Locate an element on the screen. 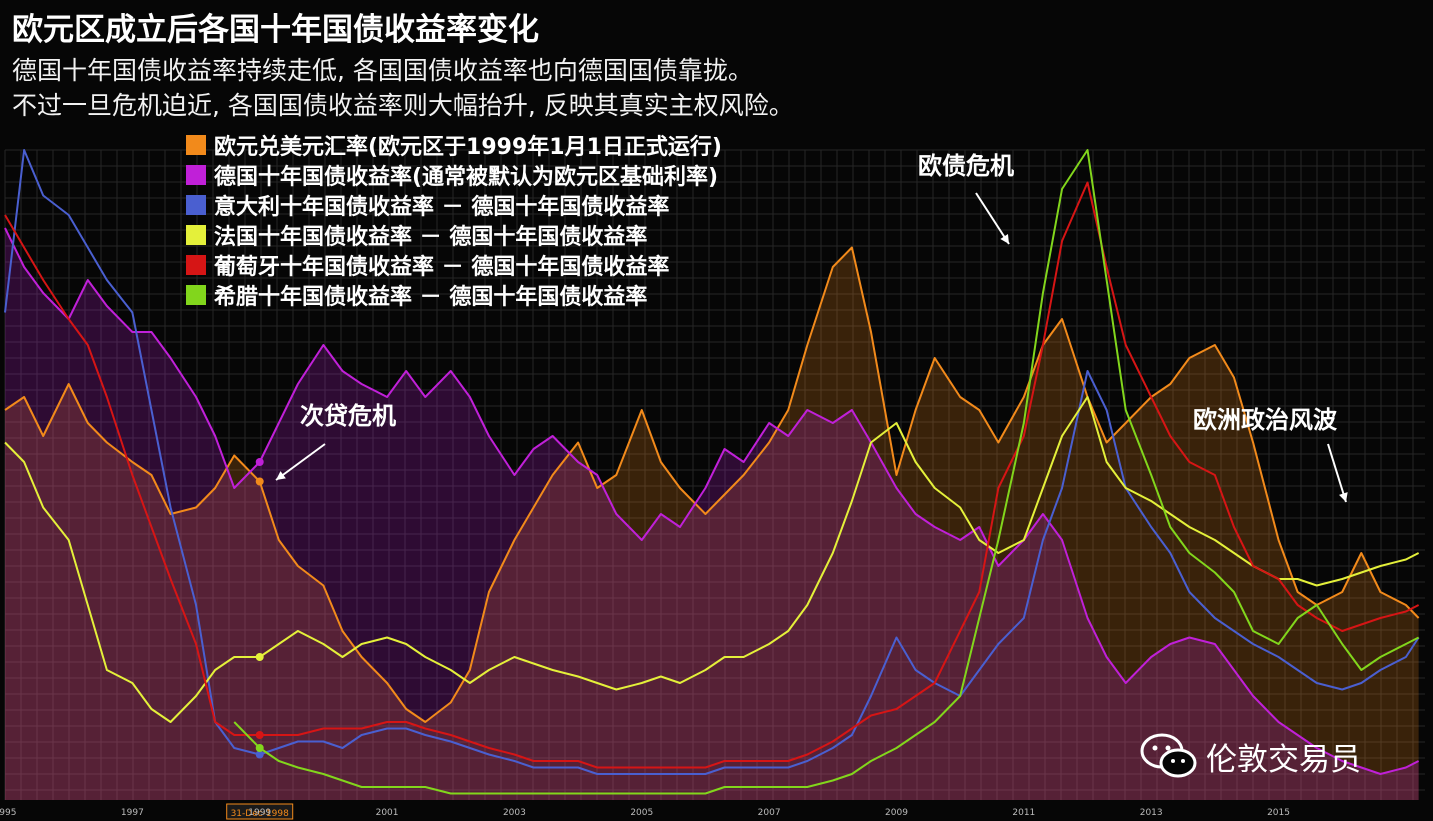  arrow-subprime-head is located at coordinates (281, 475).